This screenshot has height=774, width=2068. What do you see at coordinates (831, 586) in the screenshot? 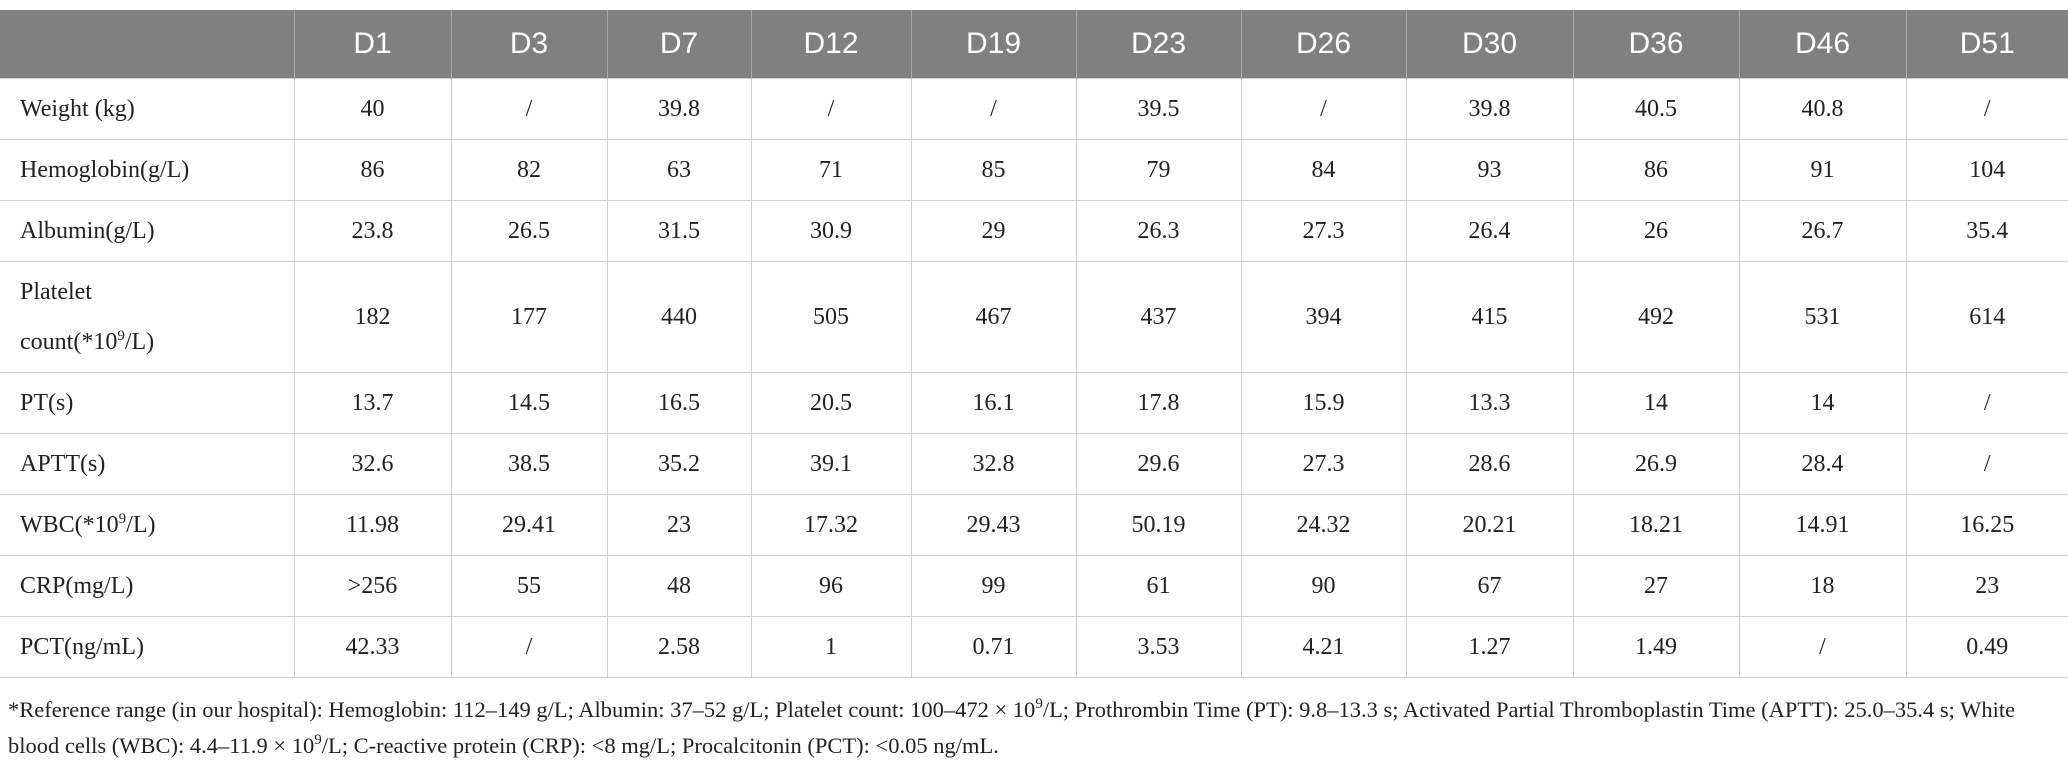
I see `cell: 96` at bounding box center [831, 586].